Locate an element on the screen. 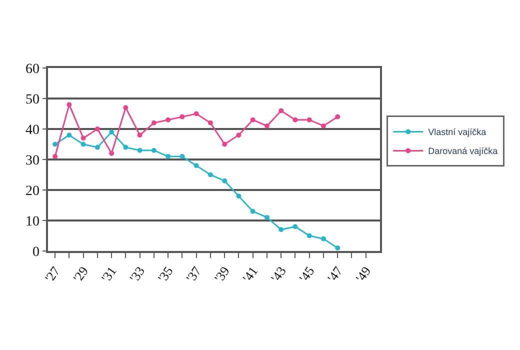  x-tick-label: '33 is located at coordinates (137, 274).